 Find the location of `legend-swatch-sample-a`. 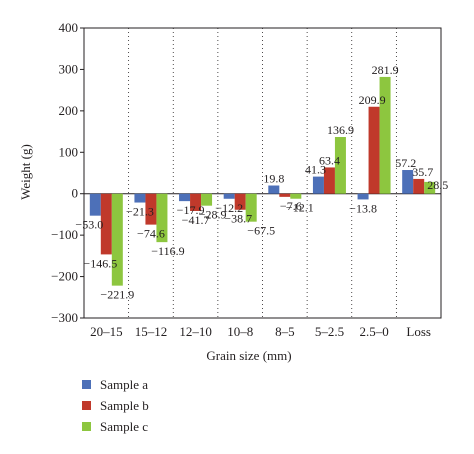

legend-swatch-sample-a is located at coordinates (86, 384).